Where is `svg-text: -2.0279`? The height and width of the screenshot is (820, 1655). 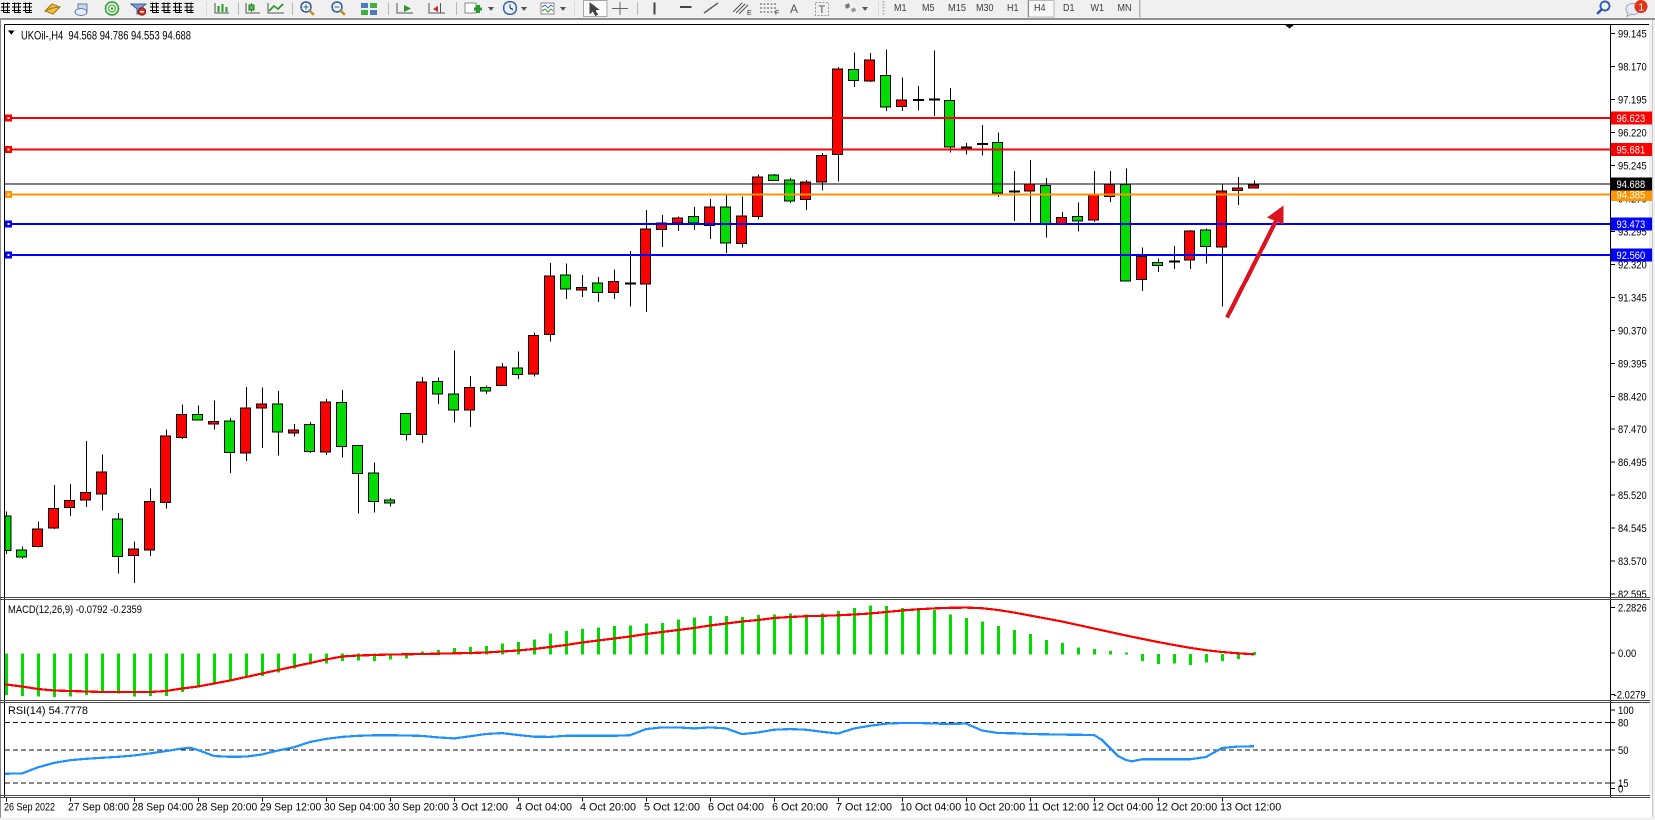
svg-text: -2.0279 is located at coordinates (1630, 696).